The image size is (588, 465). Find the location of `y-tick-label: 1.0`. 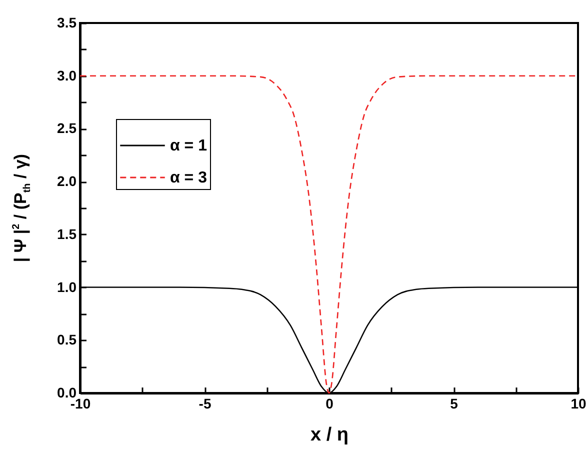

y-tick-label: 1.0 is located at coordinates (67, 286).